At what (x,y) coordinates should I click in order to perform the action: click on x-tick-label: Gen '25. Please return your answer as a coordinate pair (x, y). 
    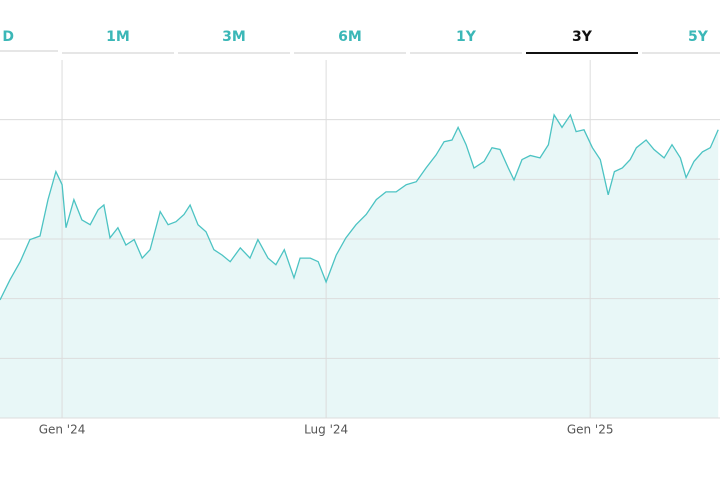
    Looking at the image, I should click on (590, 430).